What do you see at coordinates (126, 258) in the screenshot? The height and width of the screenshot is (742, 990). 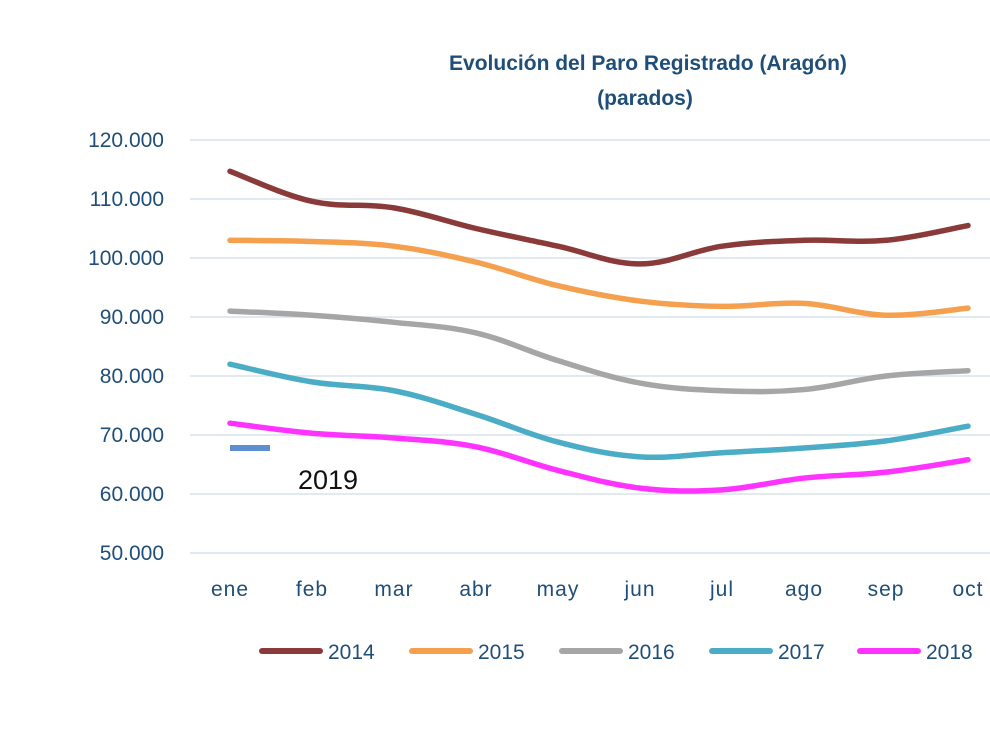 I see `y-tick-label: 100.000` at bounding box center [126, 258].